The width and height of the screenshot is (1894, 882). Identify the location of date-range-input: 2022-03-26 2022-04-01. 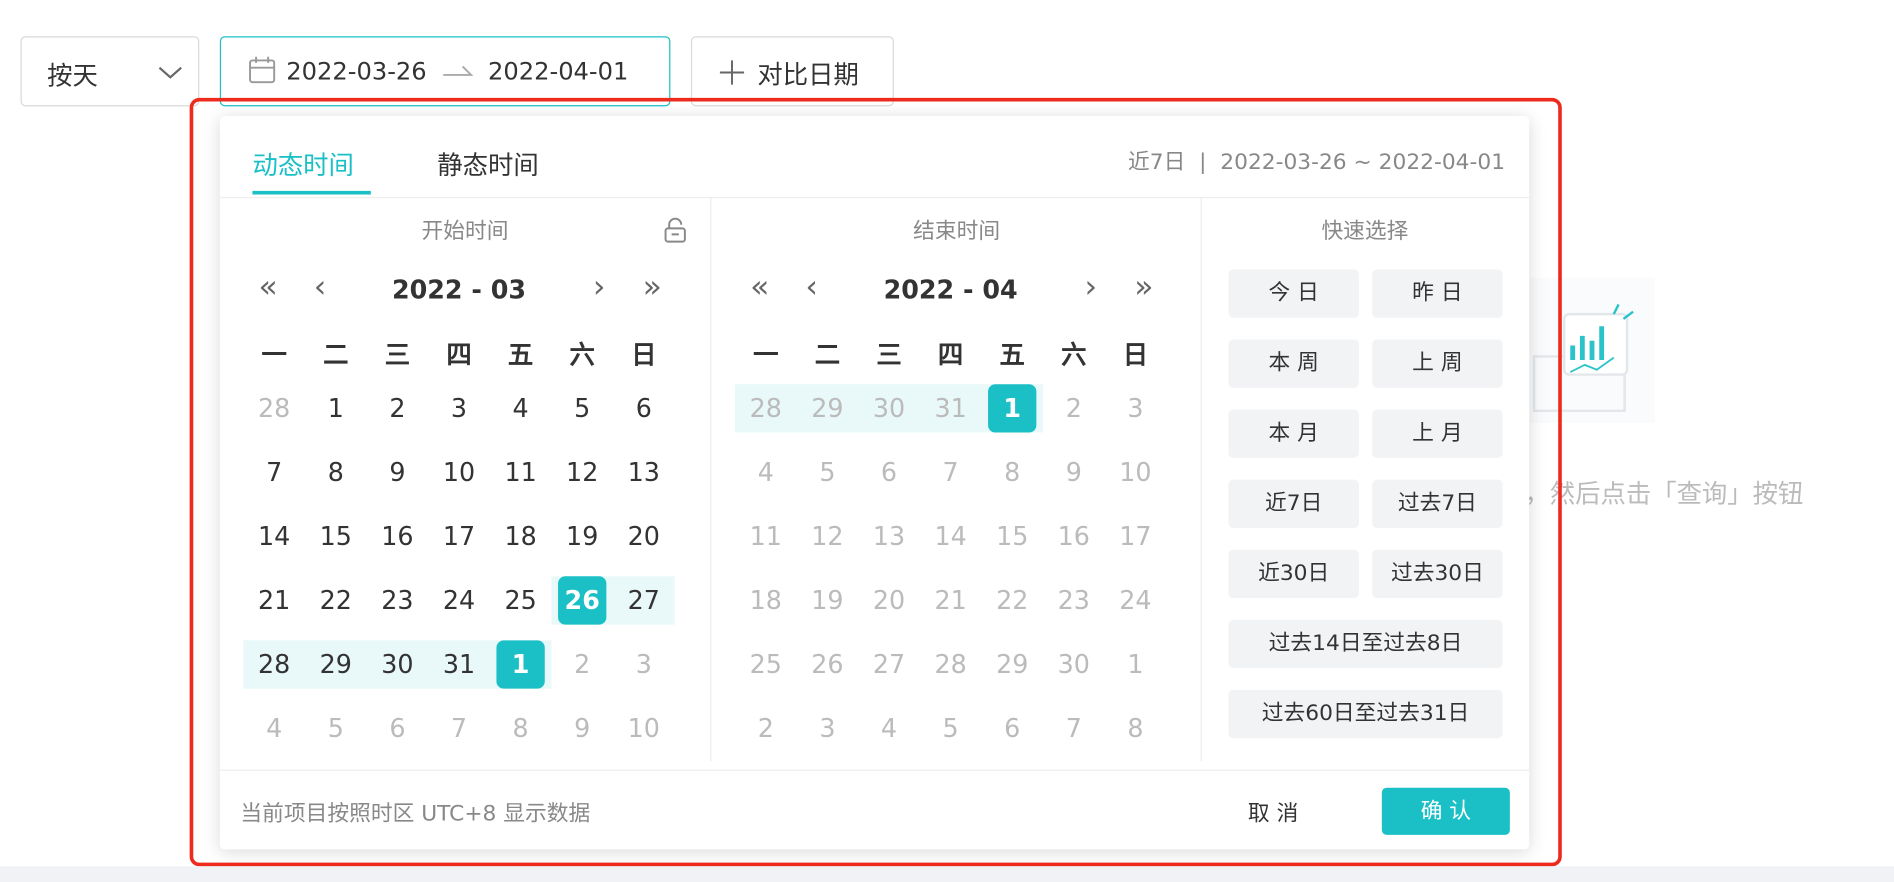
(445, 71).